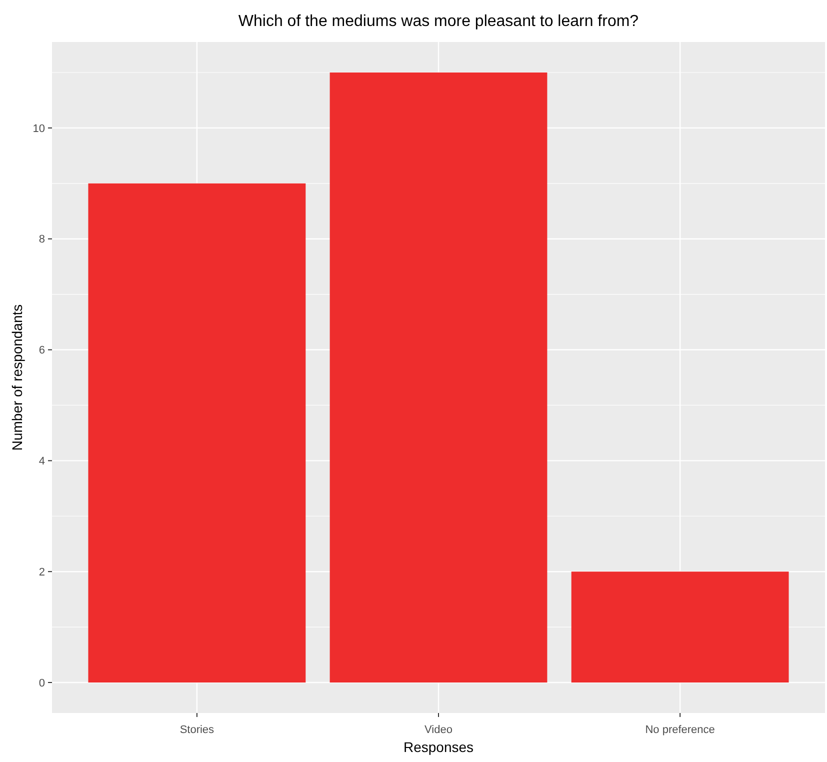 The image size is (827, 762). I want to click on x-tick-label: Video, so click(438, 730).